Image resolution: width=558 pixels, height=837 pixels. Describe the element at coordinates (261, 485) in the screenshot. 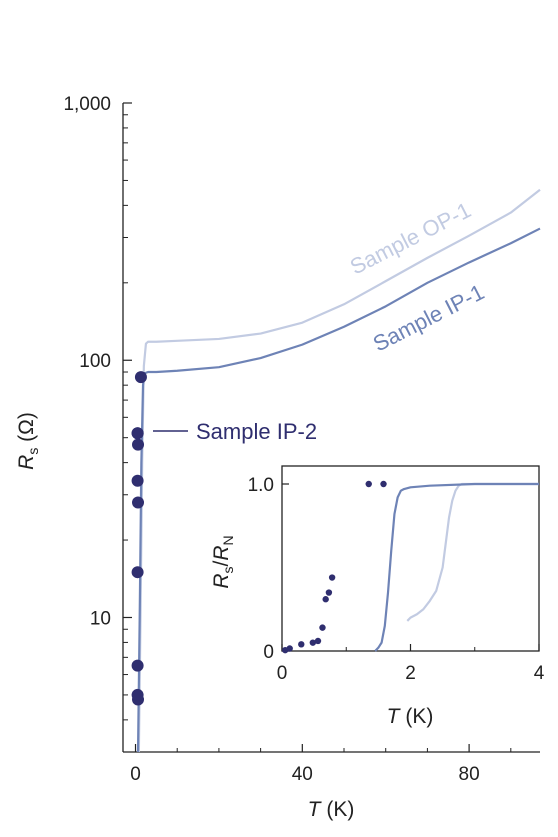

I see `inset-y-tick-label: 1.0` at that location.